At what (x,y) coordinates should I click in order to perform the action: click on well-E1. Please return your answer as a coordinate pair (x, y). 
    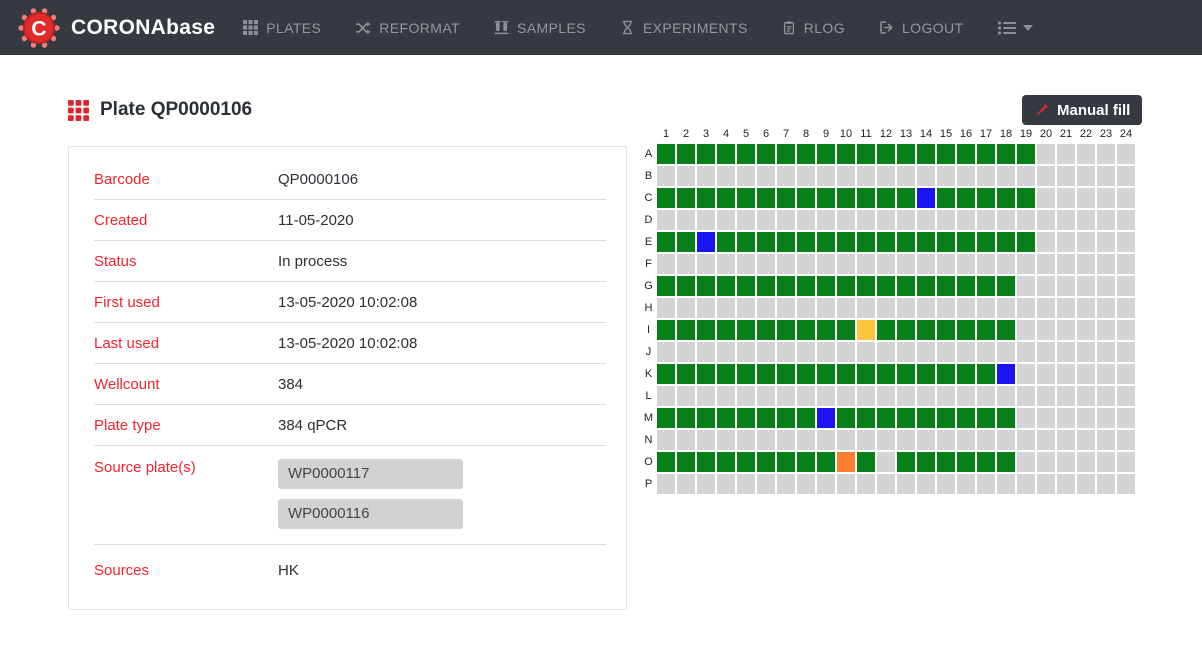
    Looking at the image, I should click on (666, 242).